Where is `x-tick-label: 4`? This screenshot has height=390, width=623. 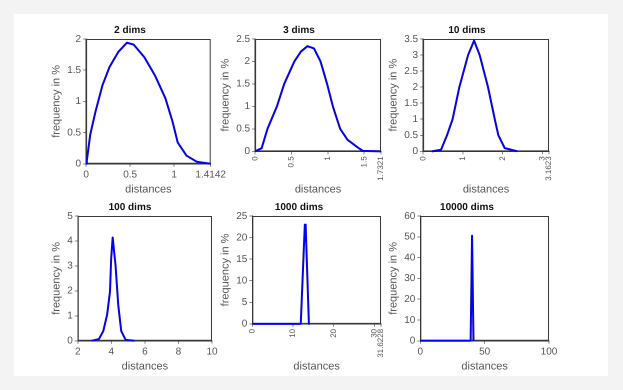
x-tick-label: 4 is located at coordinates (111, 352).